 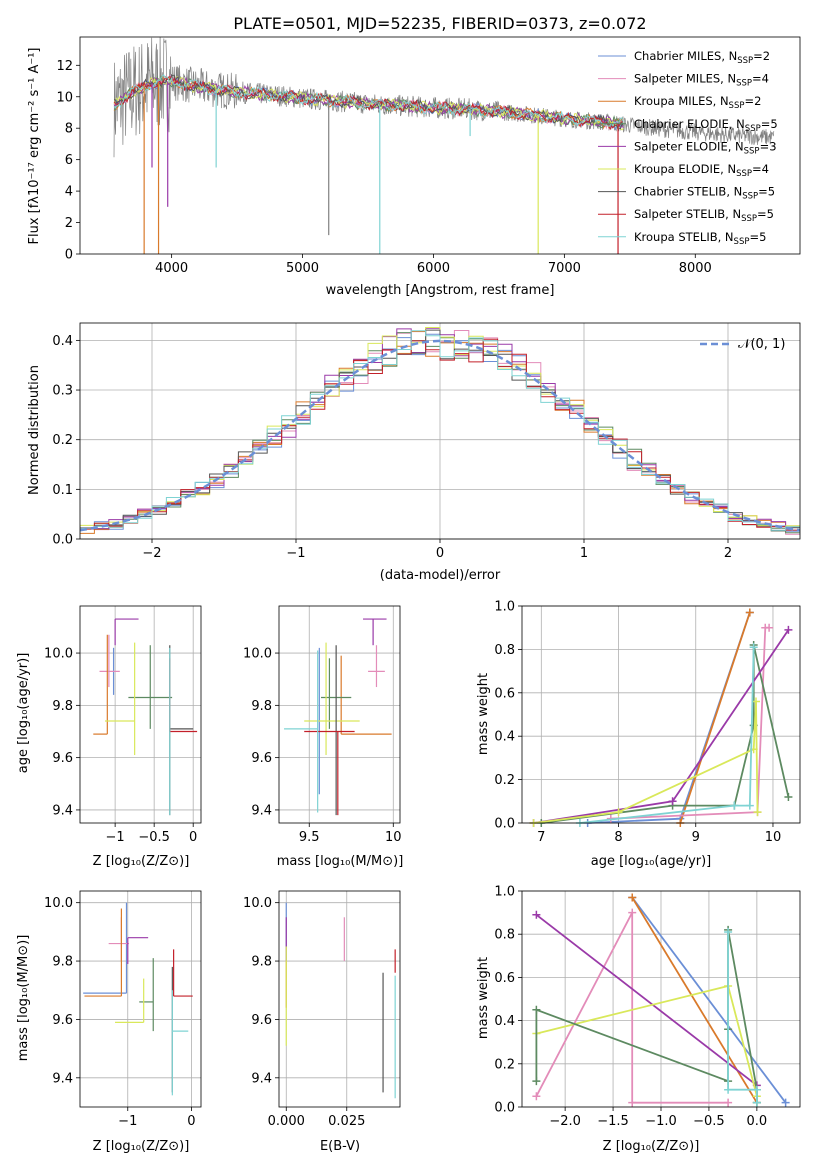 What do you see at coordinates (700, 238) in the screenshot?
I see `legend-entry: Kroupa STELIB, NSSP=5` at bounding box center [700, 238].